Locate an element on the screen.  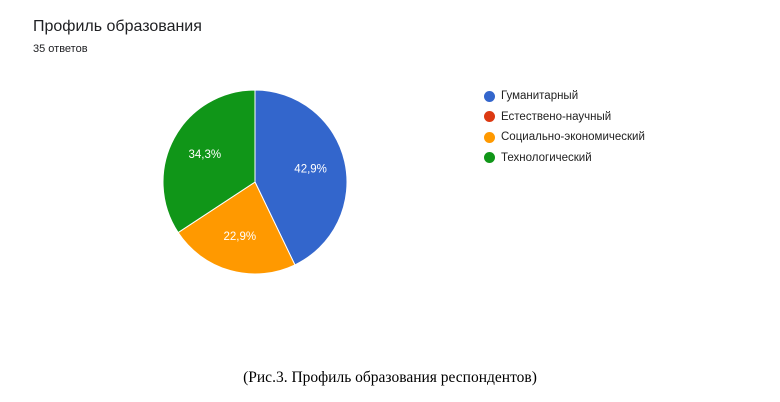
legend-label: Социально-экономический is located at coordinates (573, 137).